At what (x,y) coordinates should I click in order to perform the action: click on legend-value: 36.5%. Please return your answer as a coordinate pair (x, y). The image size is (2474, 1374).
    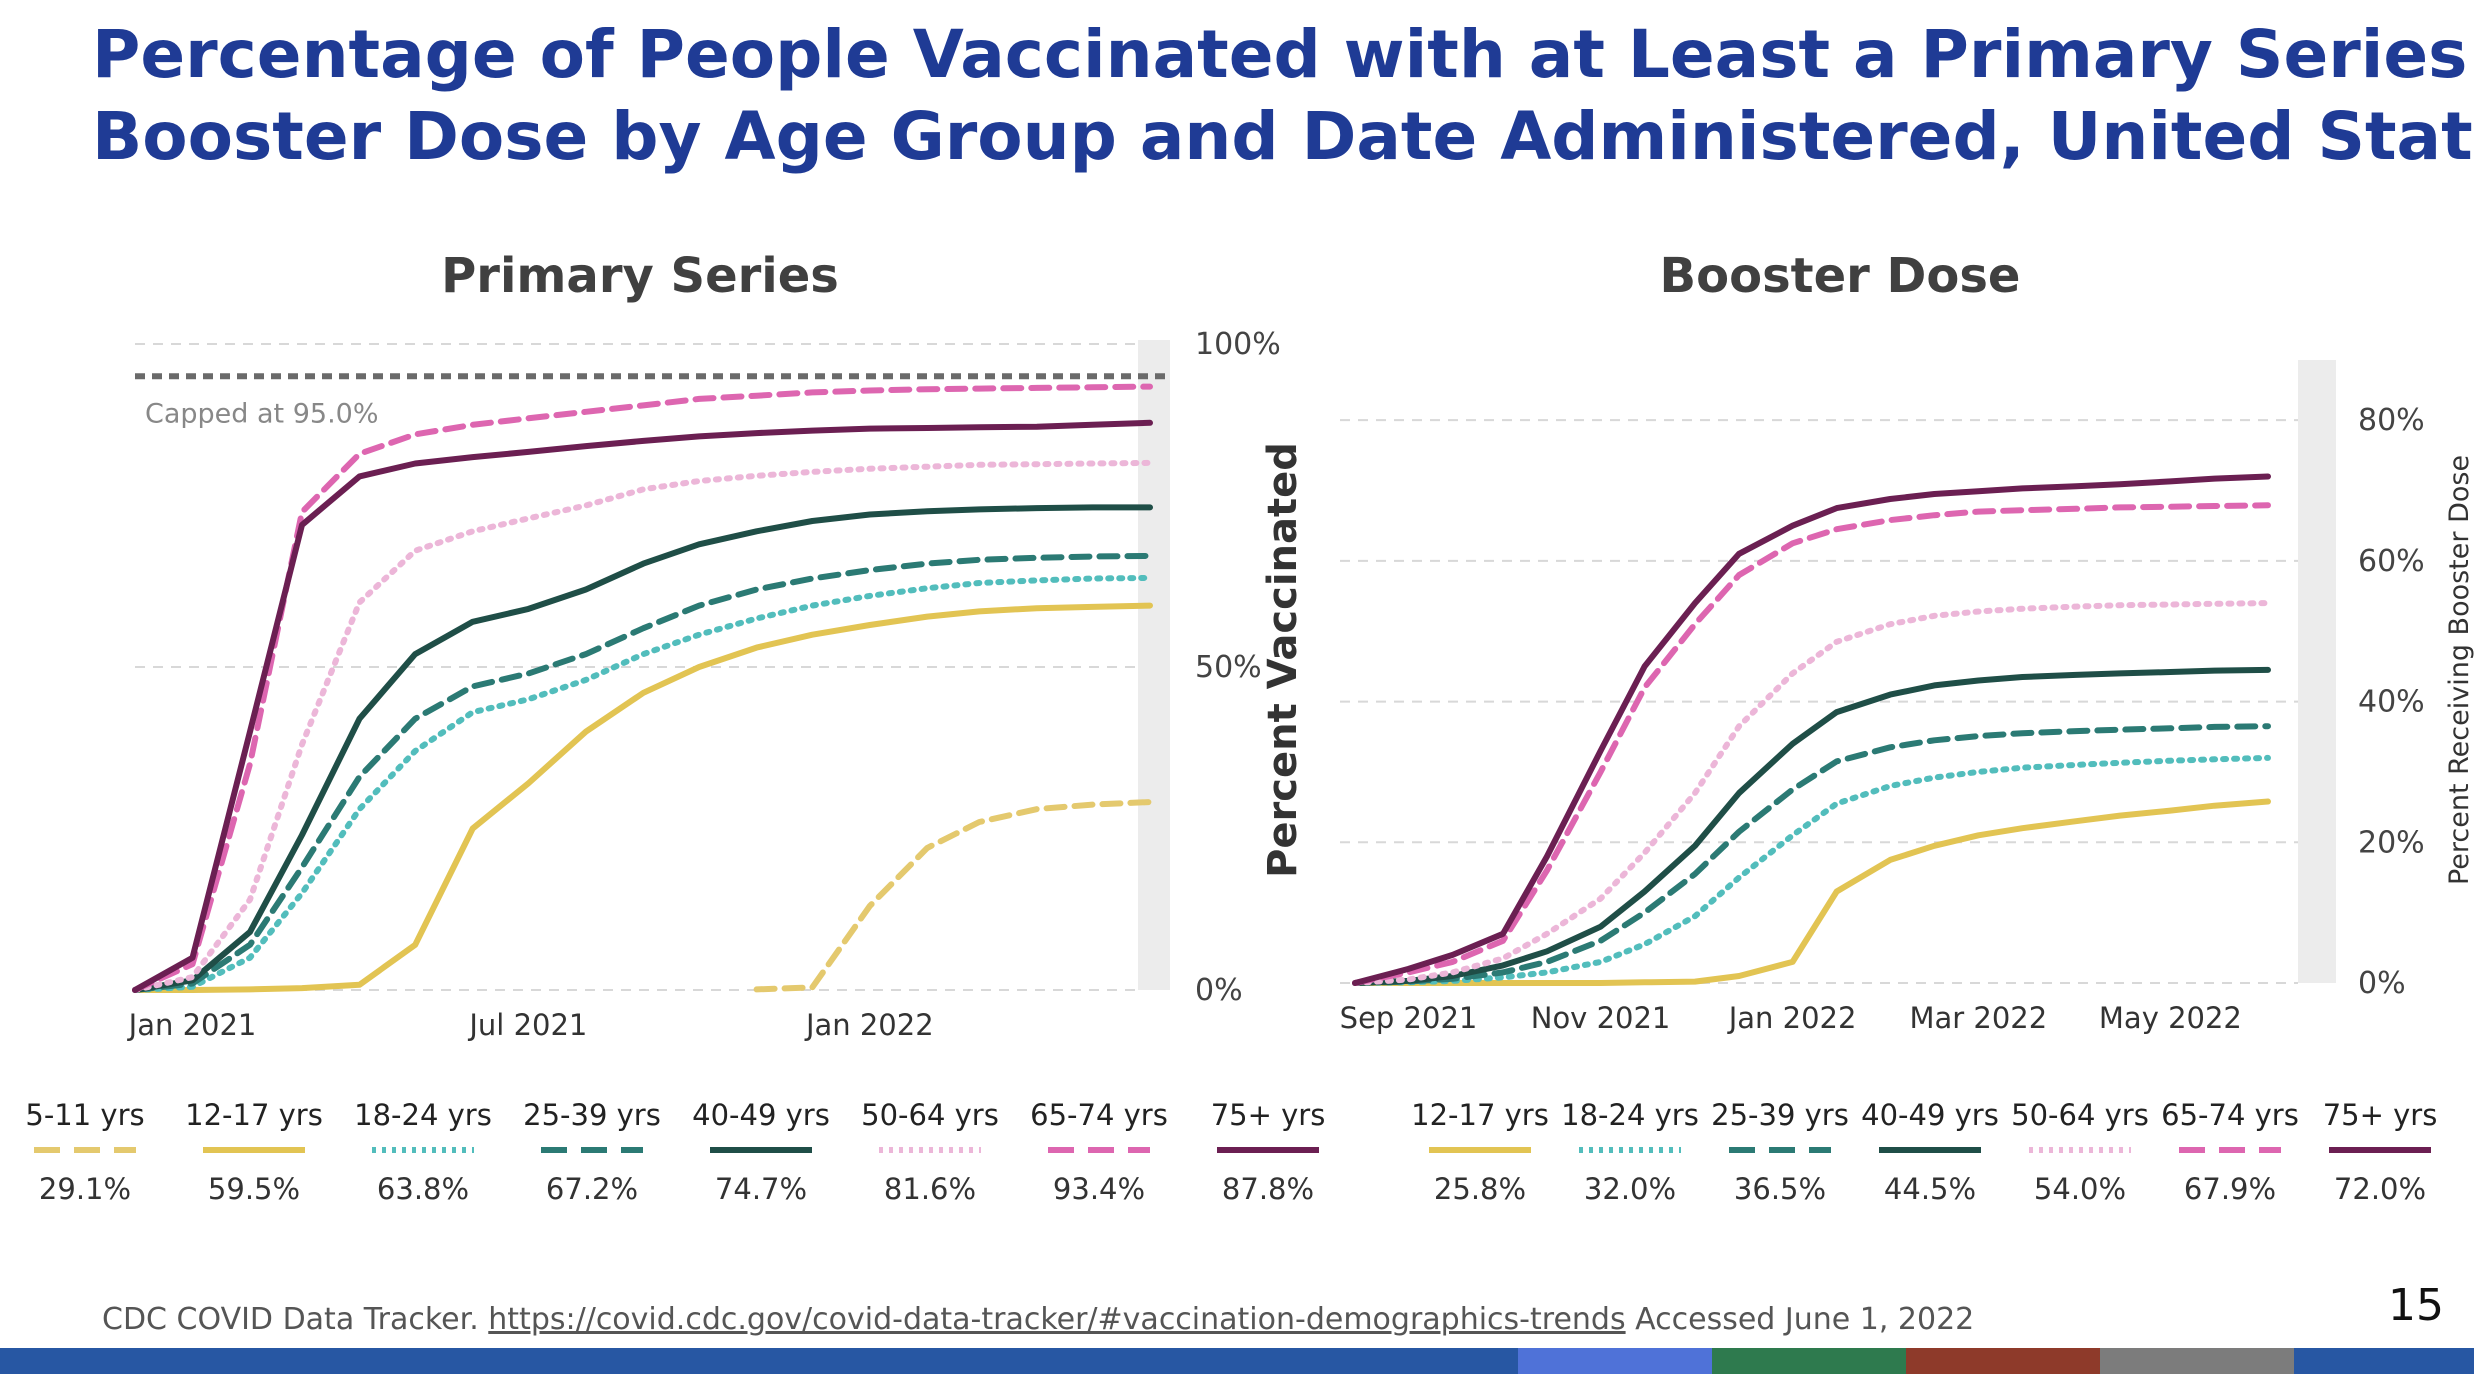
    Looking at the image, I should click on (1780, 1189).